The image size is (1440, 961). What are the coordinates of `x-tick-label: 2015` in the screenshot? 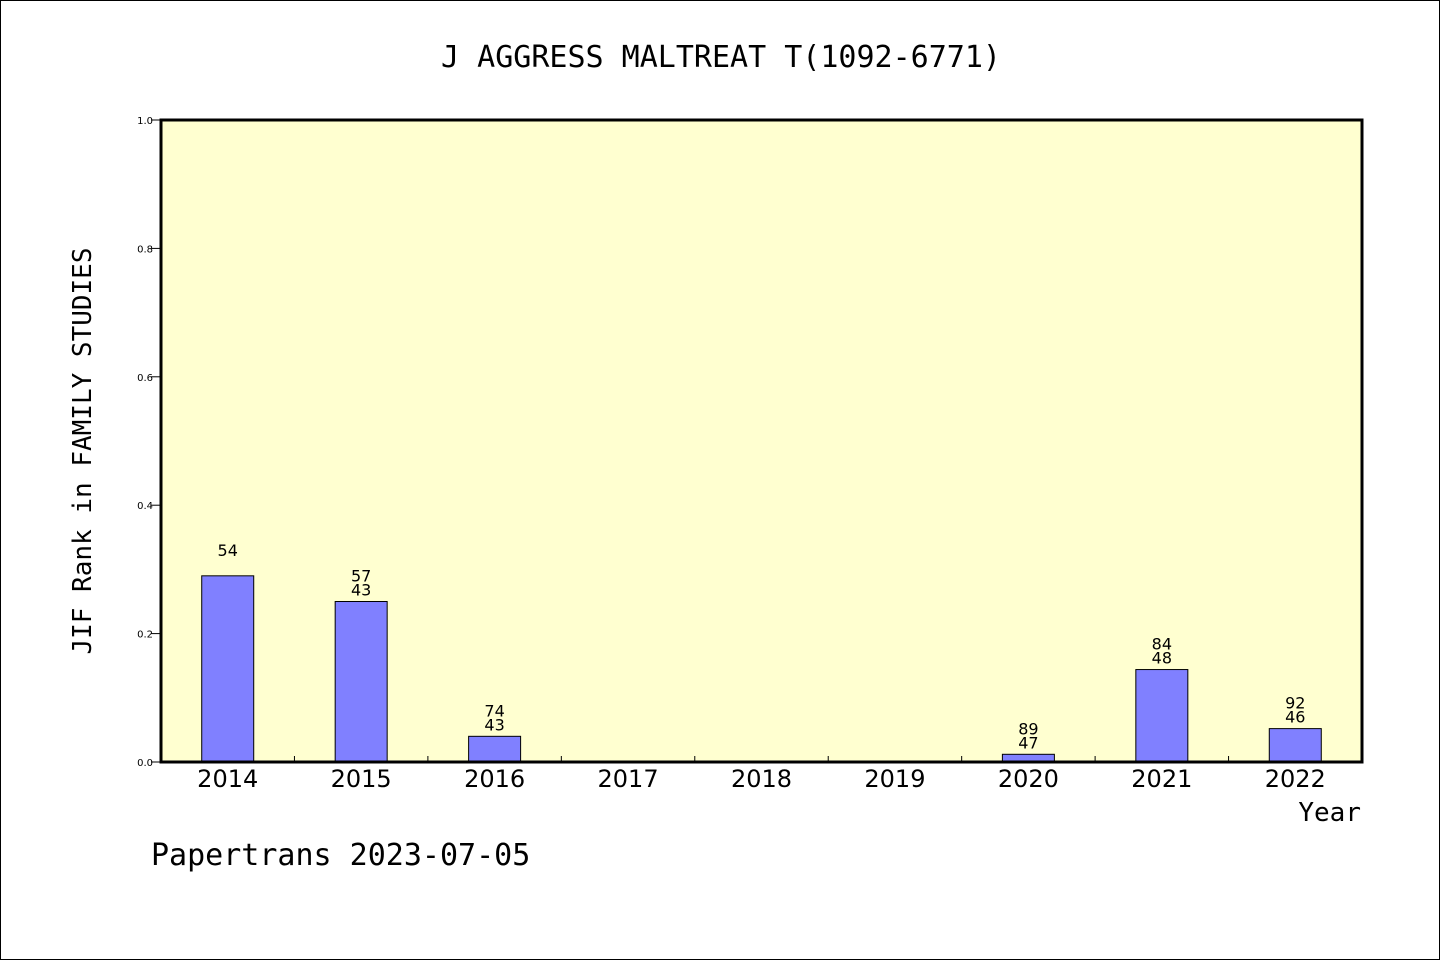 It's located at (361, 779).